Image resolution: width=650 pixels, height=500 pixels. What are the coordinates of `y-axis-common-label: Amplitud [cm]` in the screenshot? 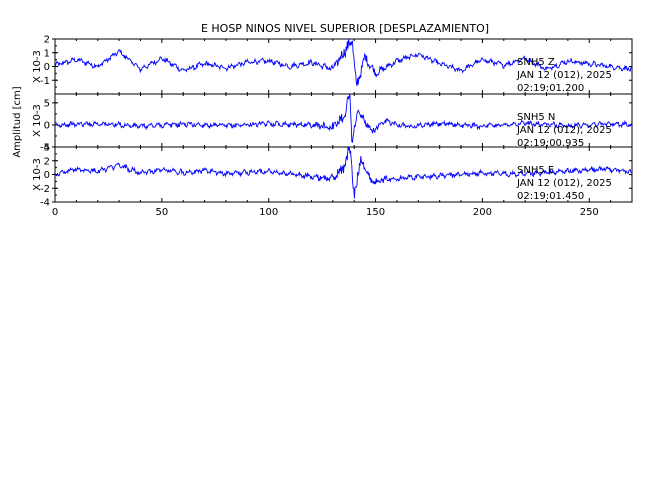 It's located at (17, 121).